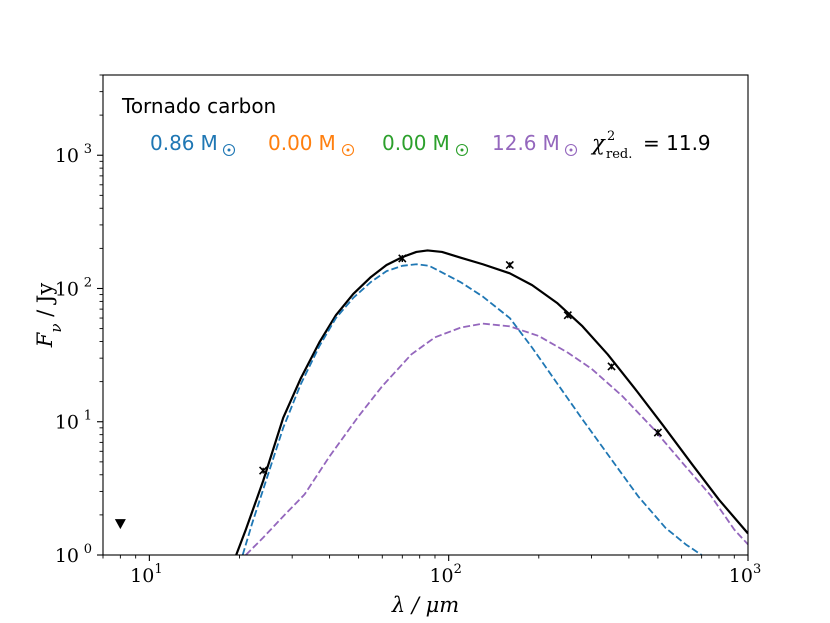 The image size is (830, 623). Describe the element at coordinates (514, 143) in the screenshot. I see `legend-value: 12.6` at that location.